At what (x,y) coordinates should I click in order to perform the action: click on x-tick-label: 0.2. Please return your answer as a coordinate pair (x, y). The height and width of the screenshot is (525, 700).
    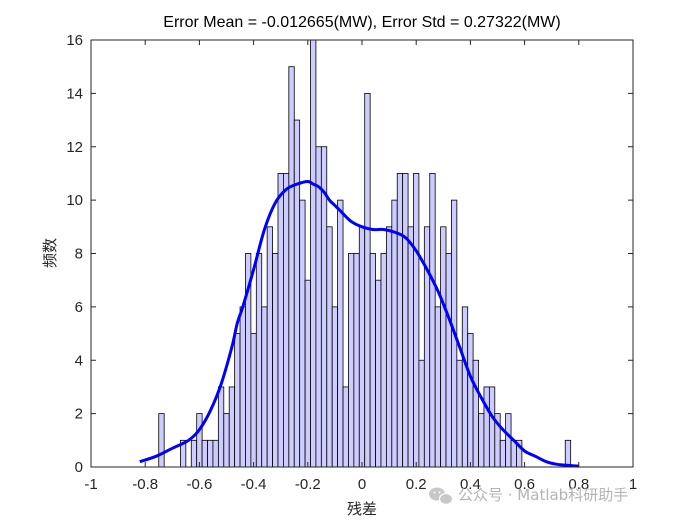
    Looking at the image, I should click on (416, 484).